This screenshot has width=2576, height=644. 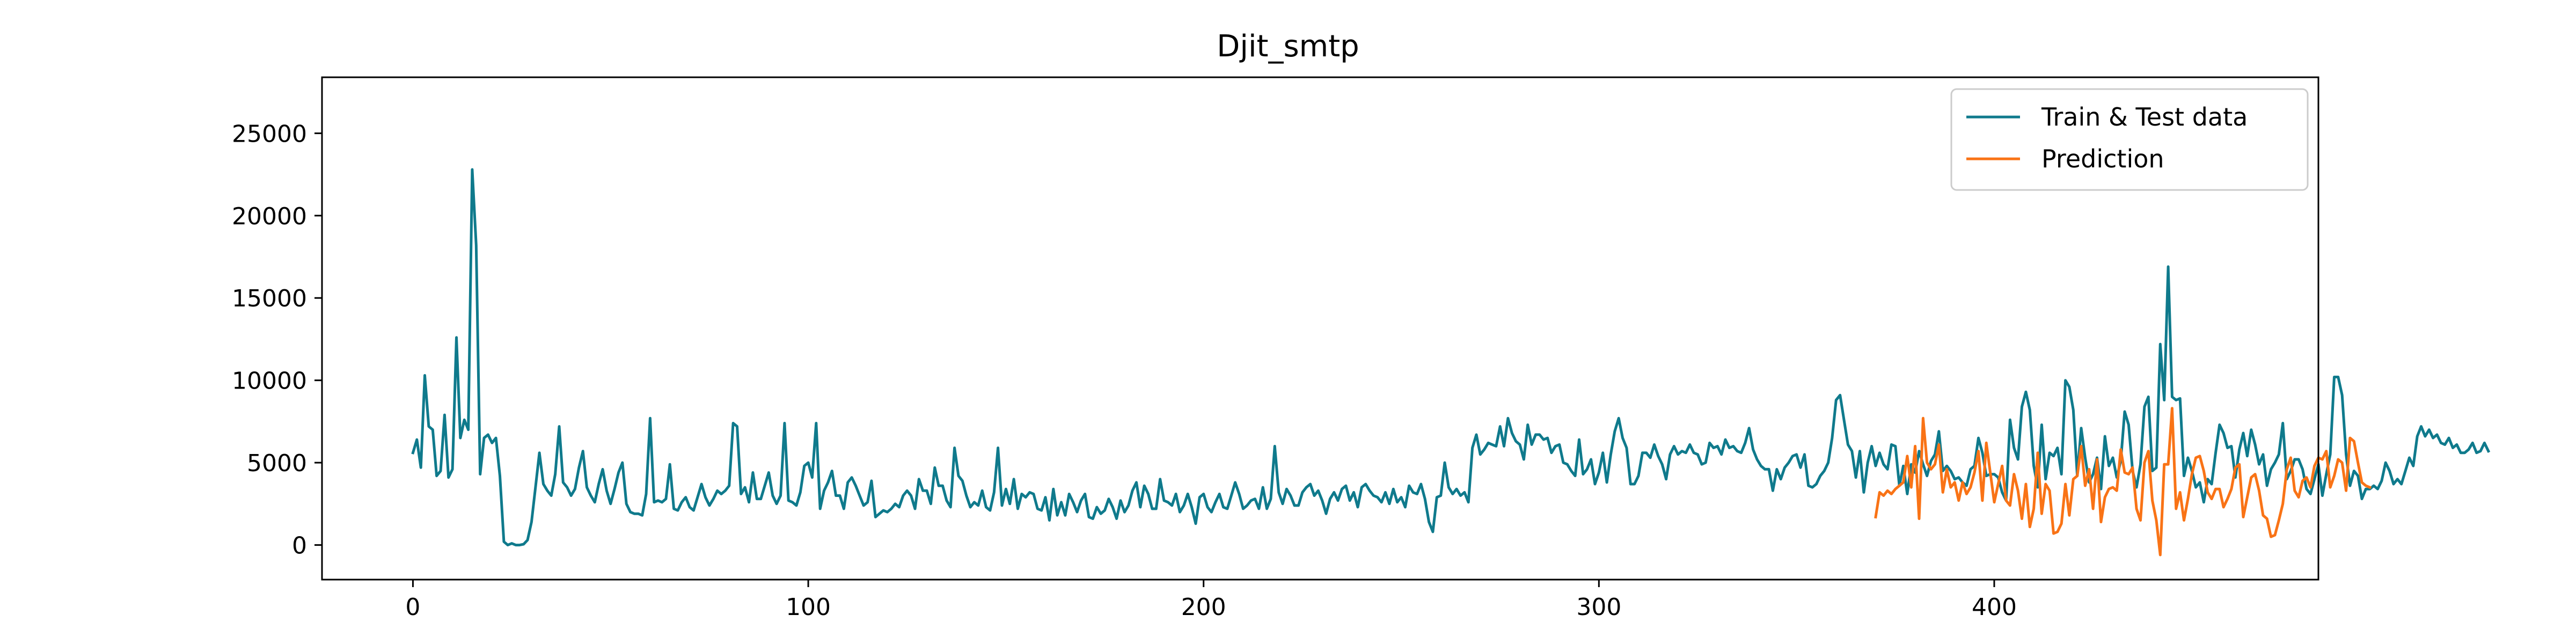 I want to click on x-tick-label: 200, so click(x=1203, y=607).